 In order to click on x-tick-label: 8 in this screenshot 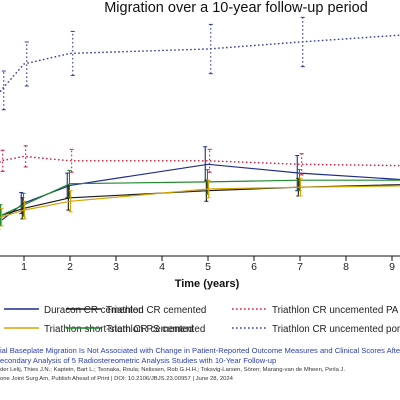, I will do `click(346, 267)`.